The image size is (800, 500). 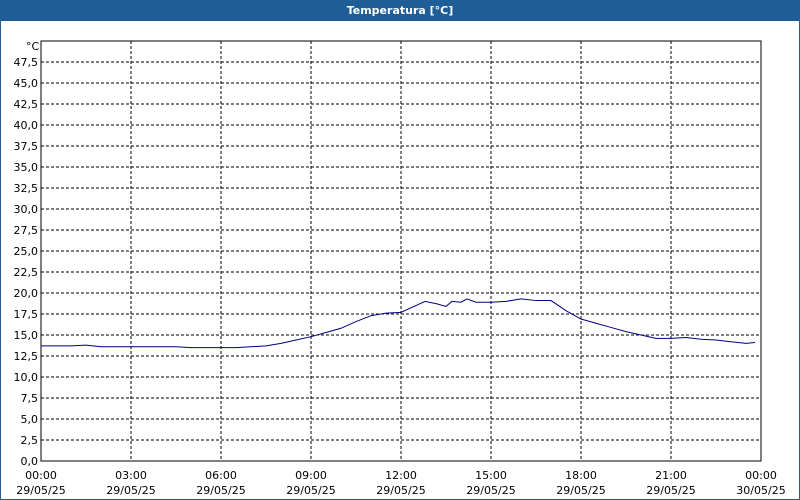 I want to click on x-tick-label: 18:00, so click(x=581, y=475).